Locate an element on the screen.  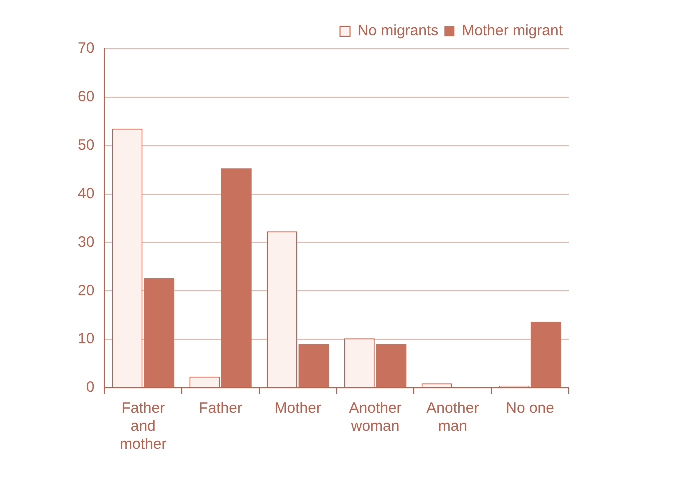
y-tick-label: 50 is located at coordinates (86, 145).